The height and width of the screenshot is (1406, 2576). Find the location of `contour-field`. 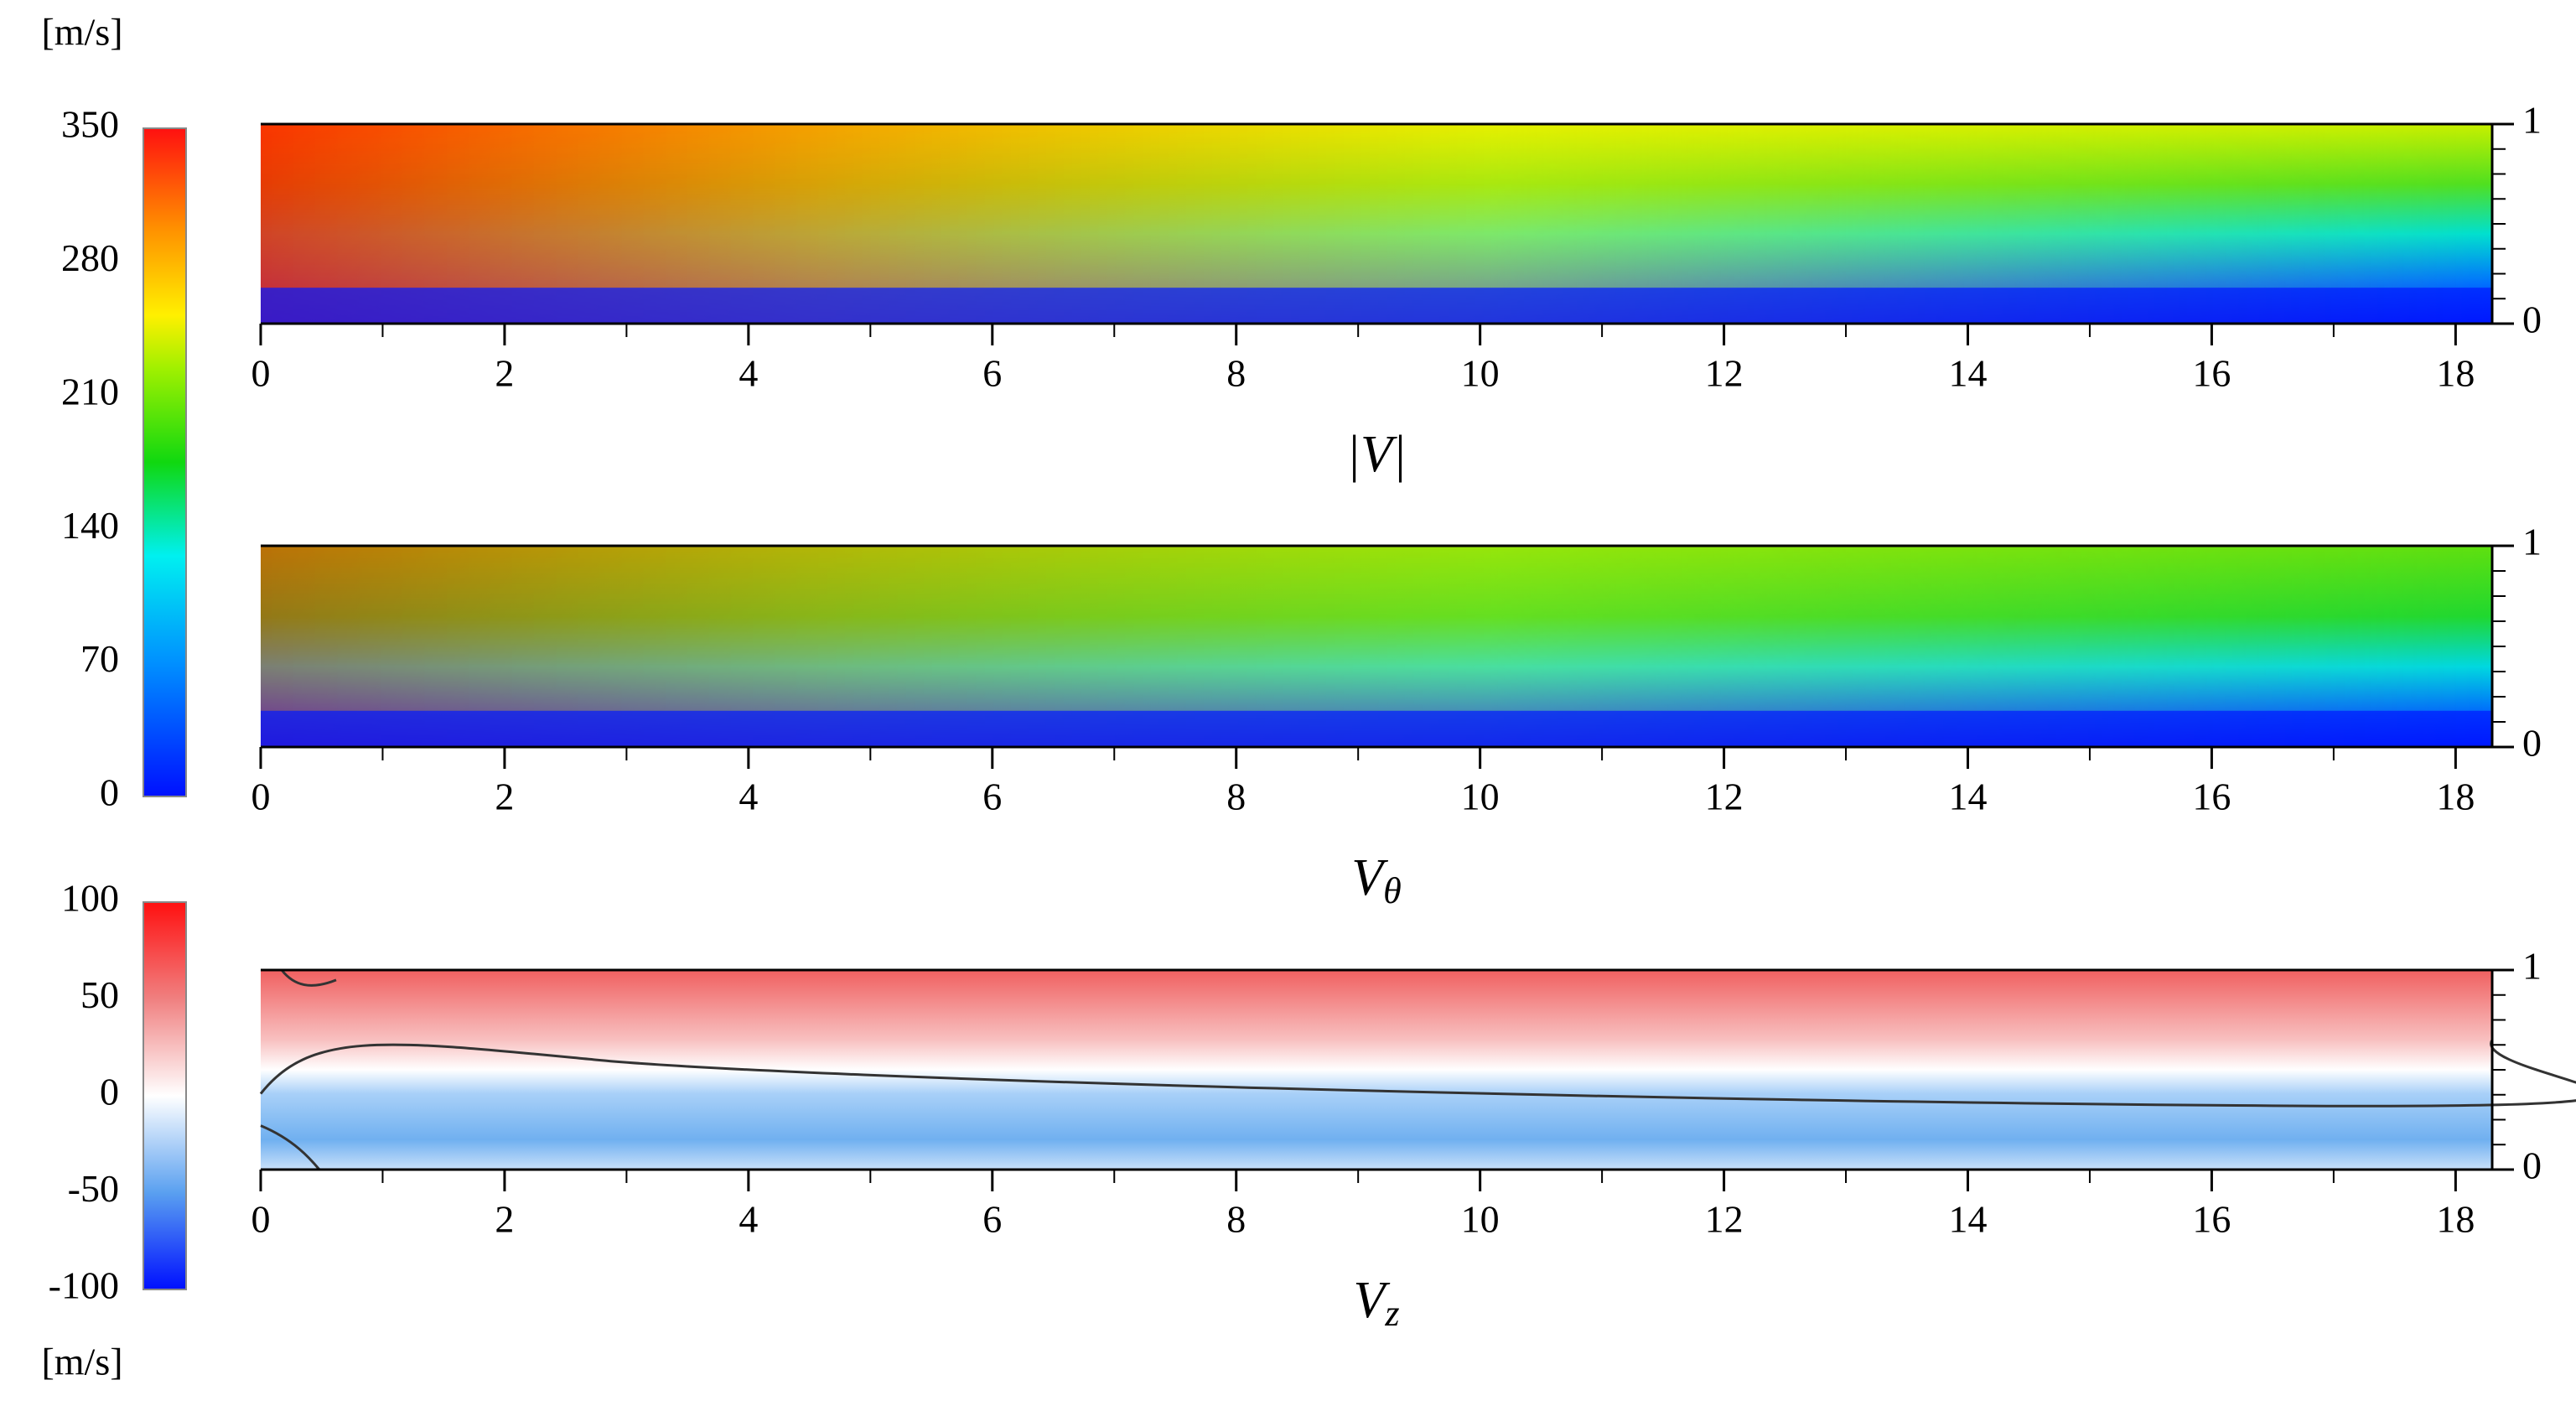

contour-field is located at coordinates (1376, 1070).